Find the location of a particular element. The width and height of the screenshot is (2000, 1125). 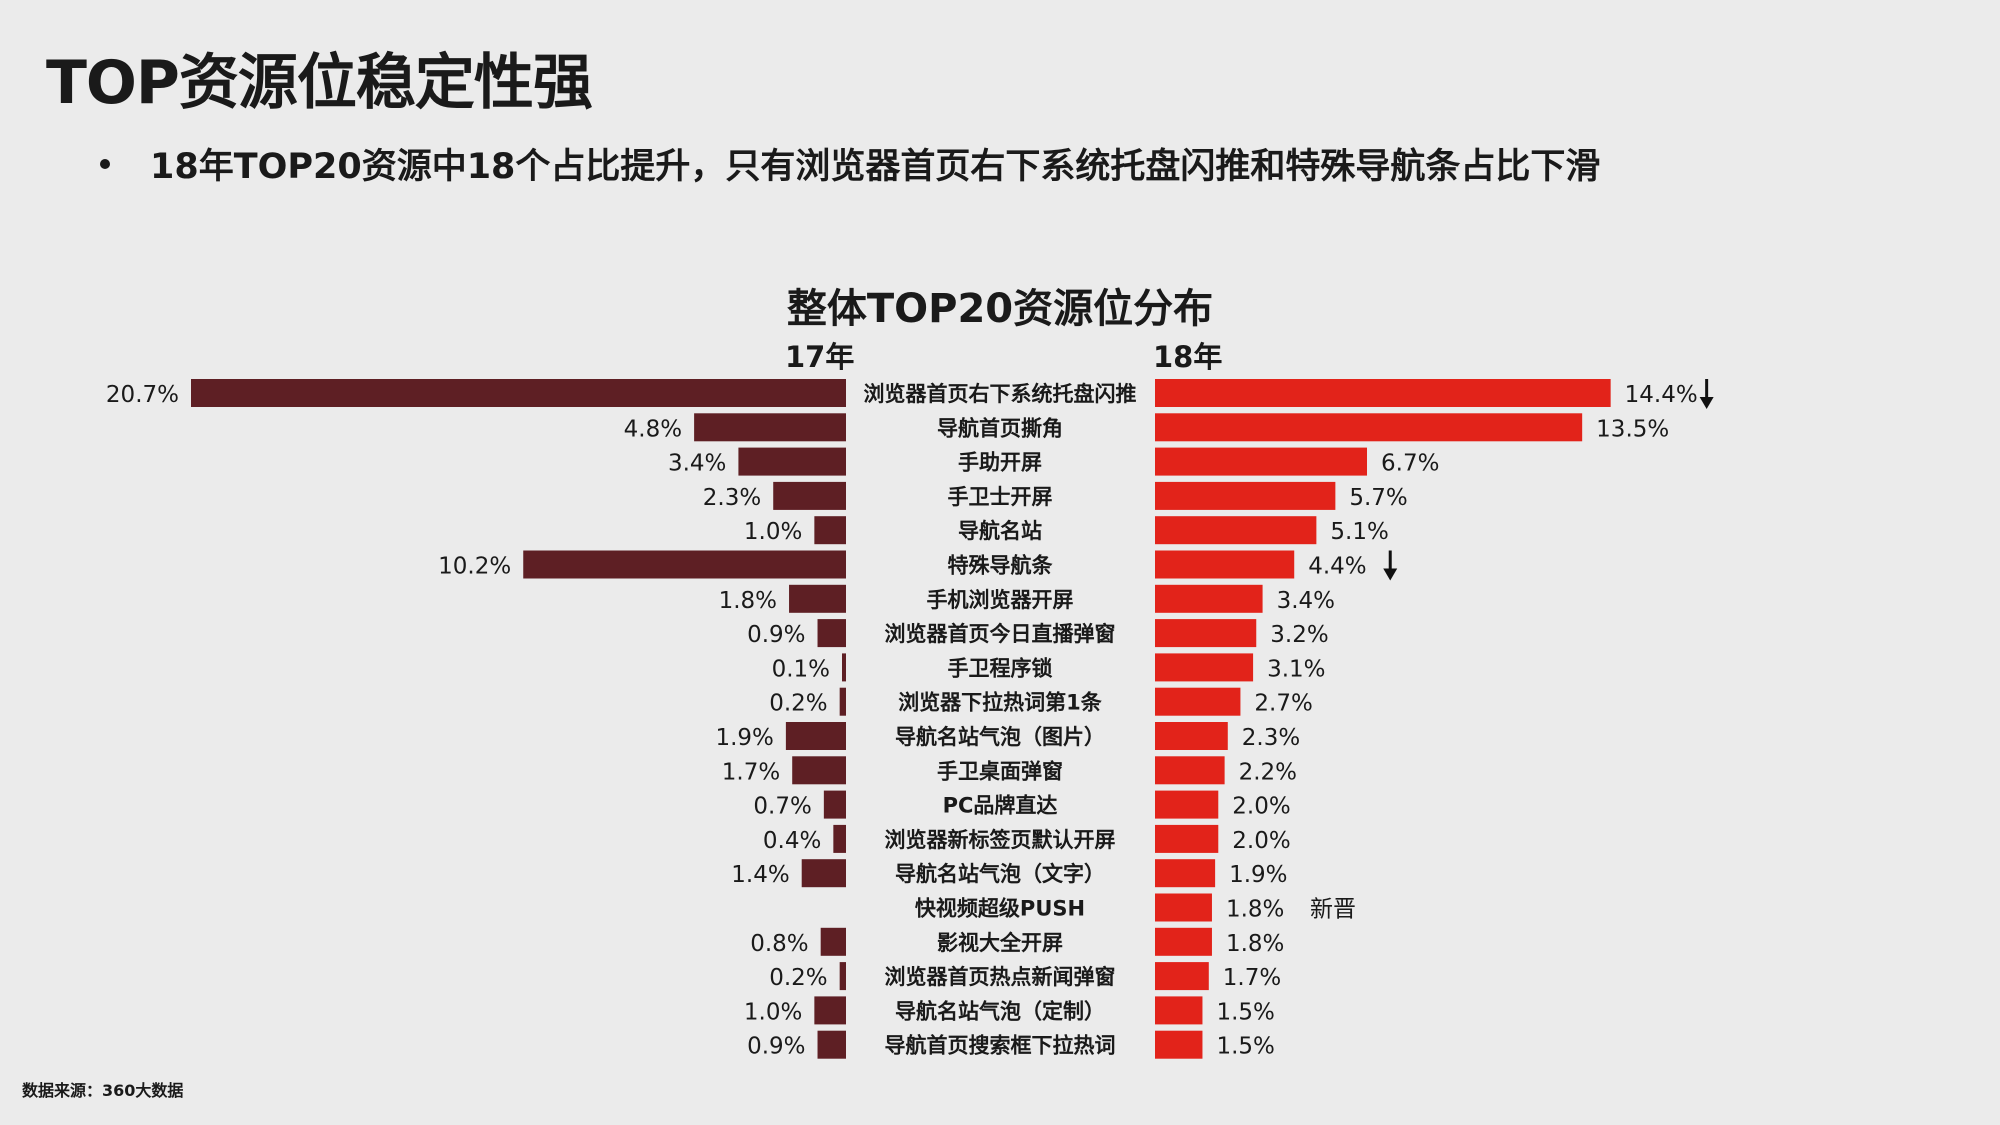

data-label-18: 13.5% is located at coordinates (1632, 429).